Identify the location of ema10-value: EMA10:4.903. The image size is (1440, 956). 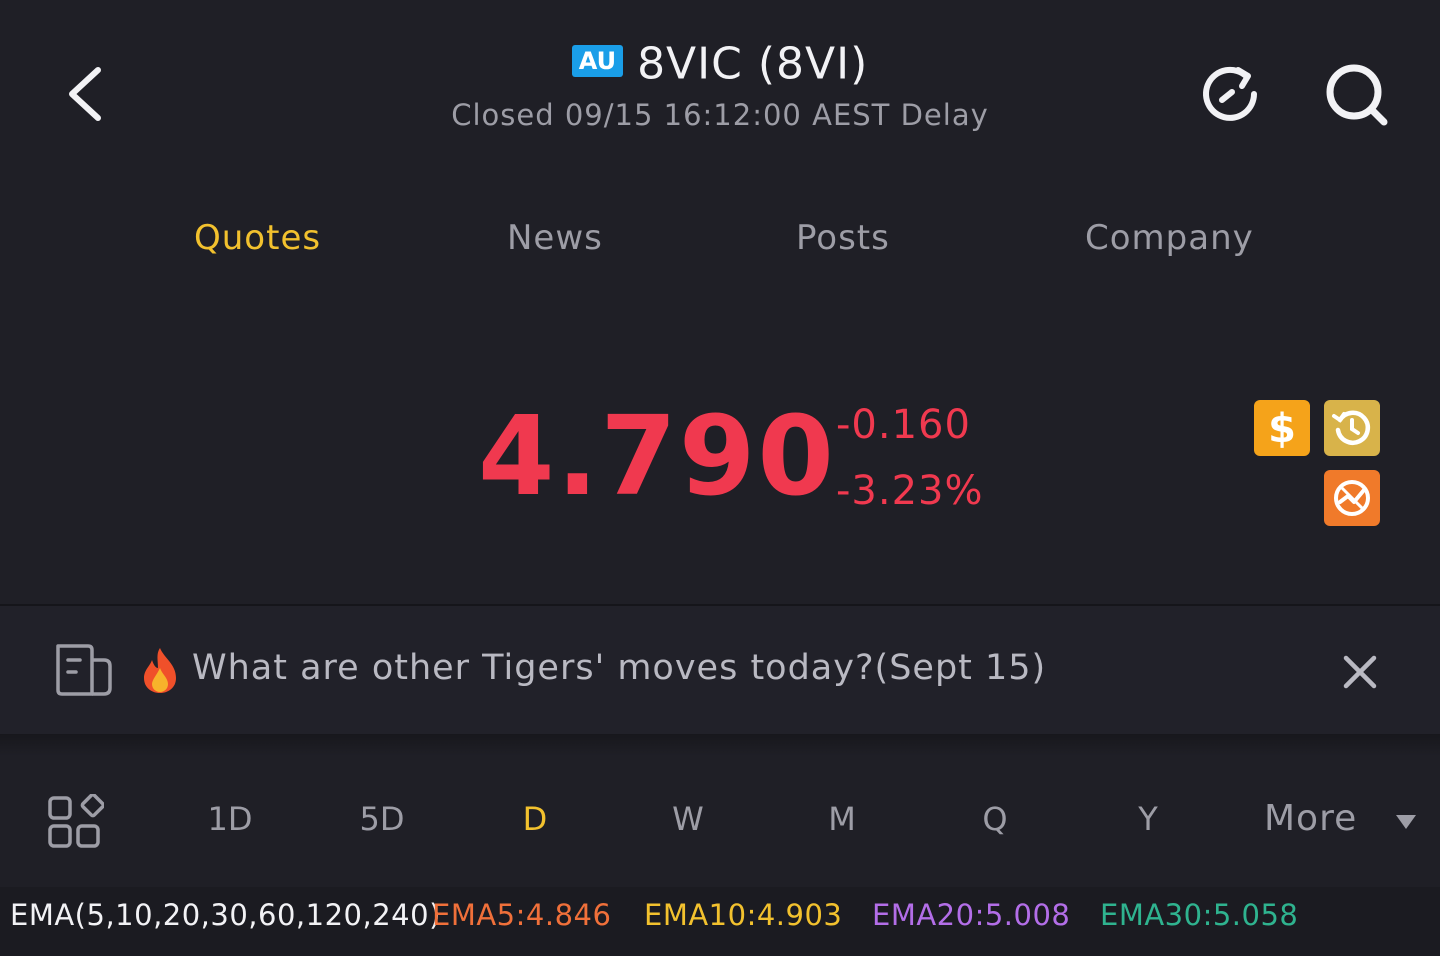
(743, 915).